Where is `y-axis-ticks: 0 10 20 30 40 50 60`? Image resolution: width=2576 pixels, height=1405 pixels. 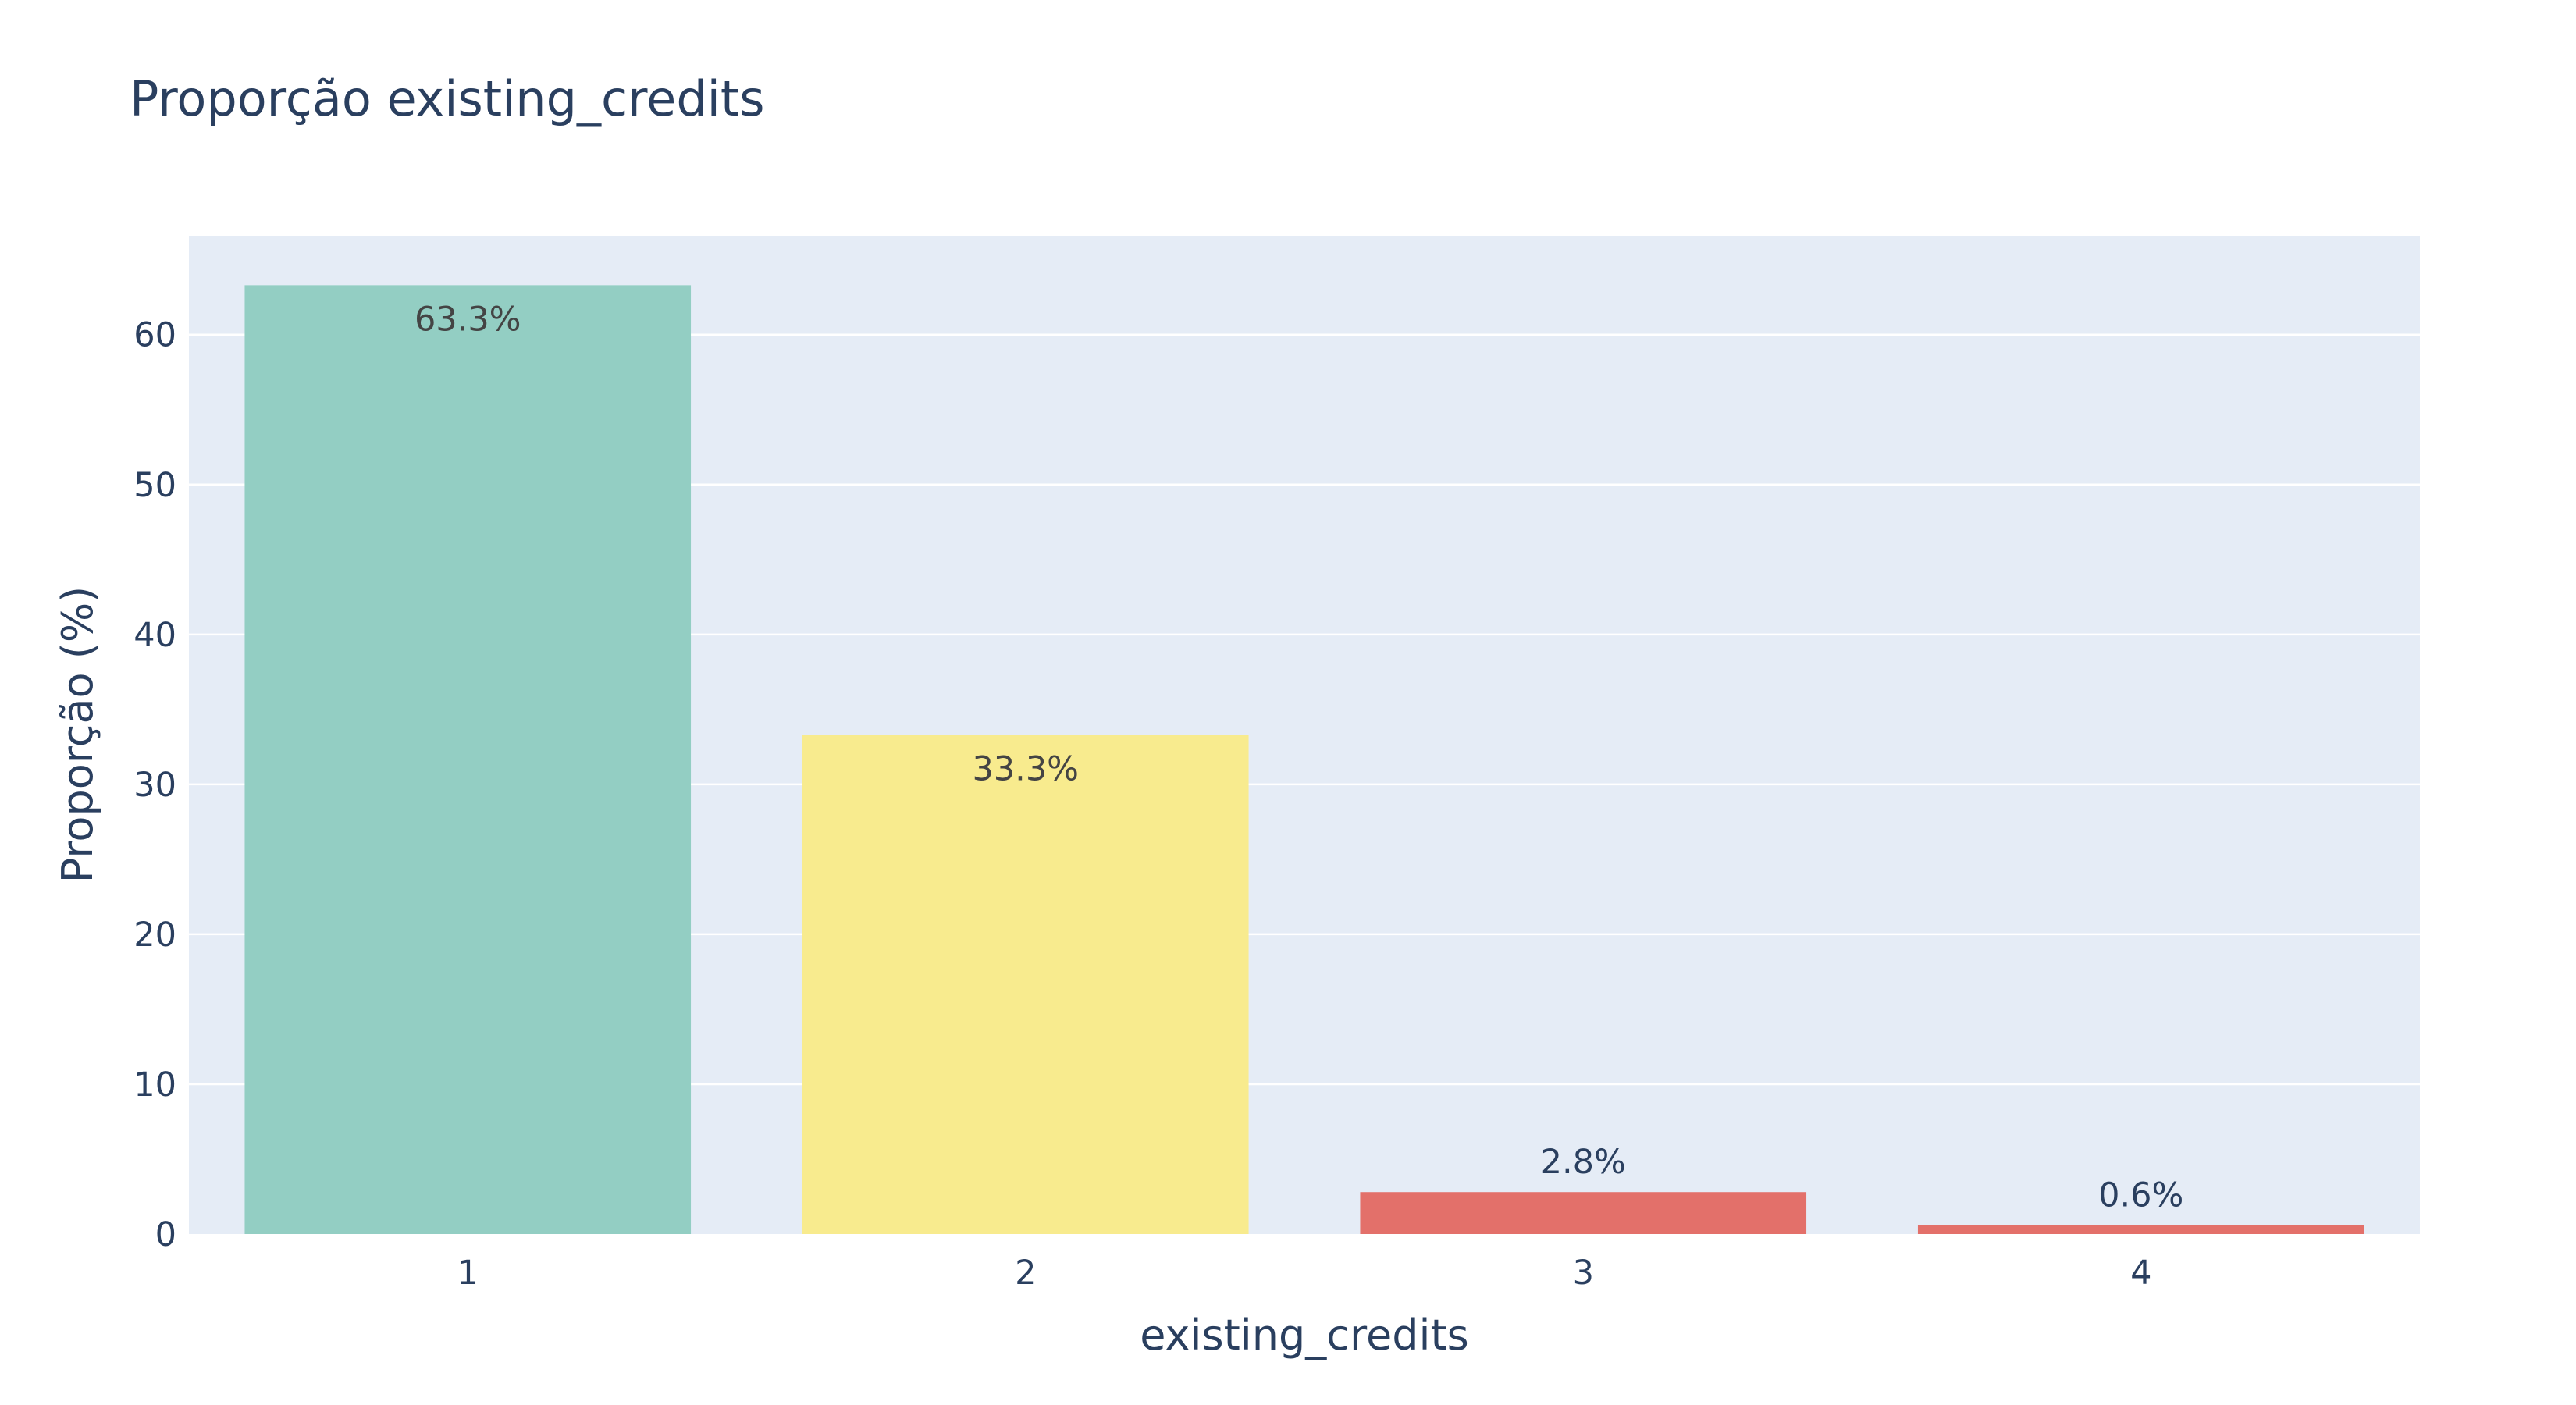 y-axis-ticks: 0 10 20 30 40 50 60 is located at coordinates (154, 785).